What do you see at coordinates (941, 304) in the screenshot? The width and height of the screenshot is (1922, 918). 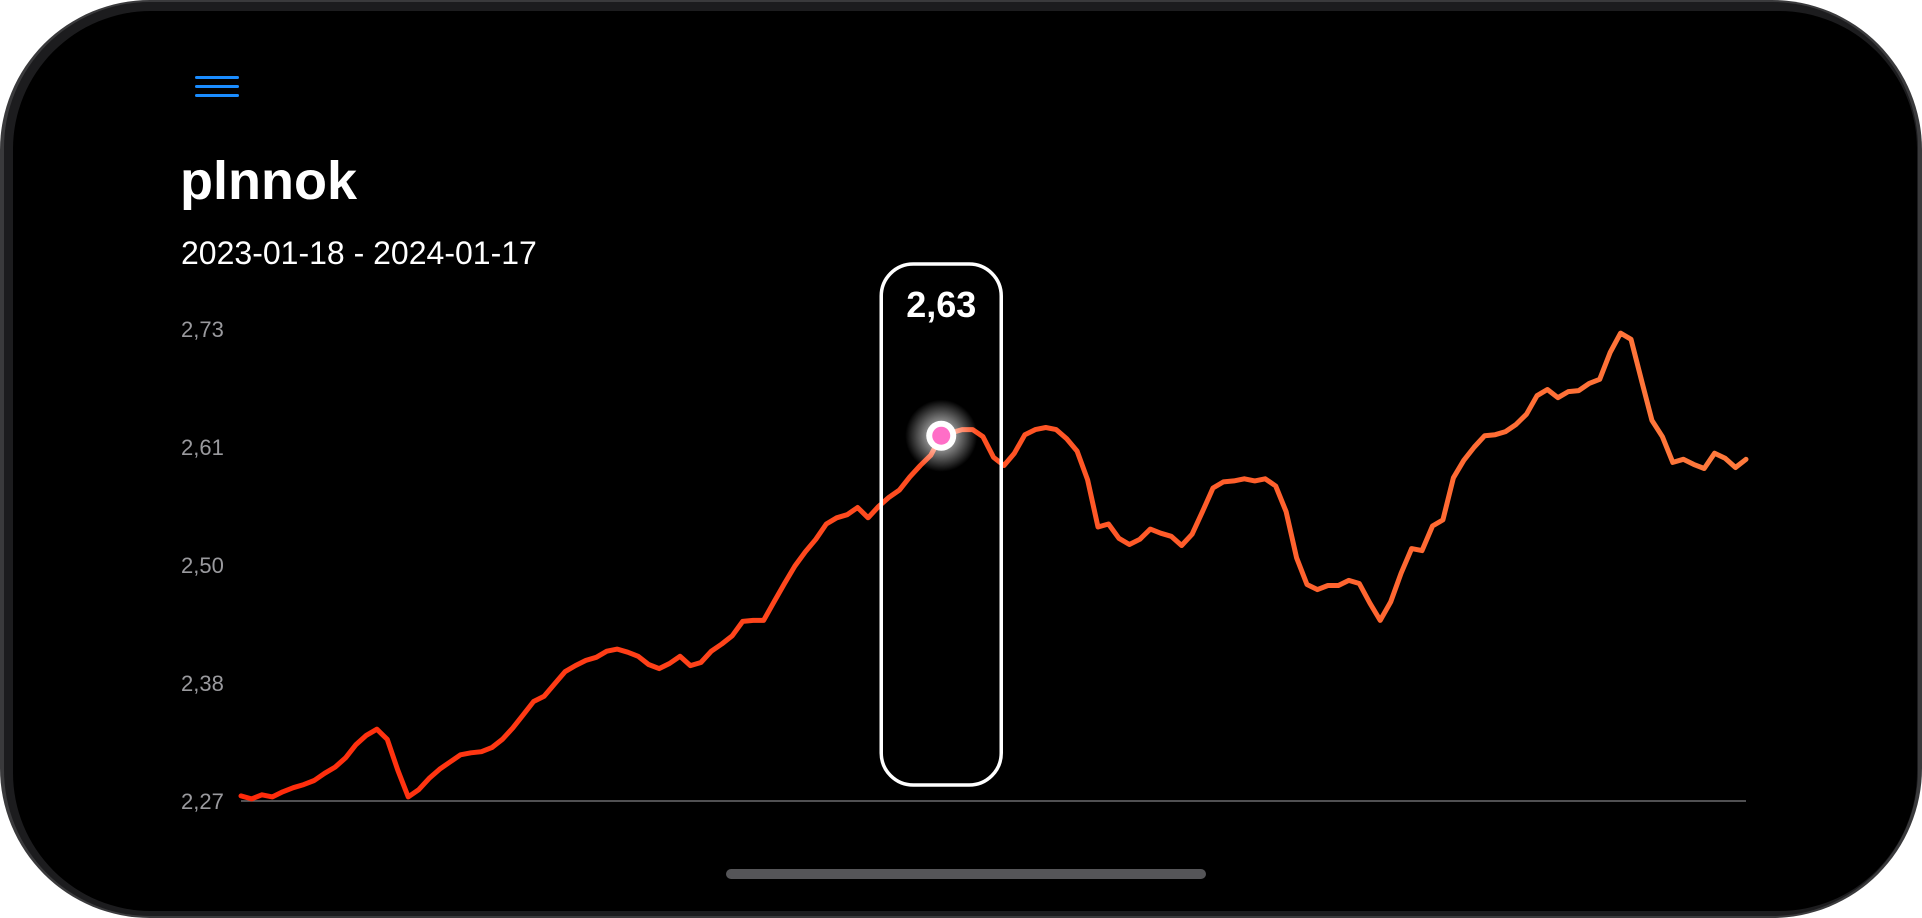 I see `selected-value-label: 2,63` at bounding box center [941, 304].